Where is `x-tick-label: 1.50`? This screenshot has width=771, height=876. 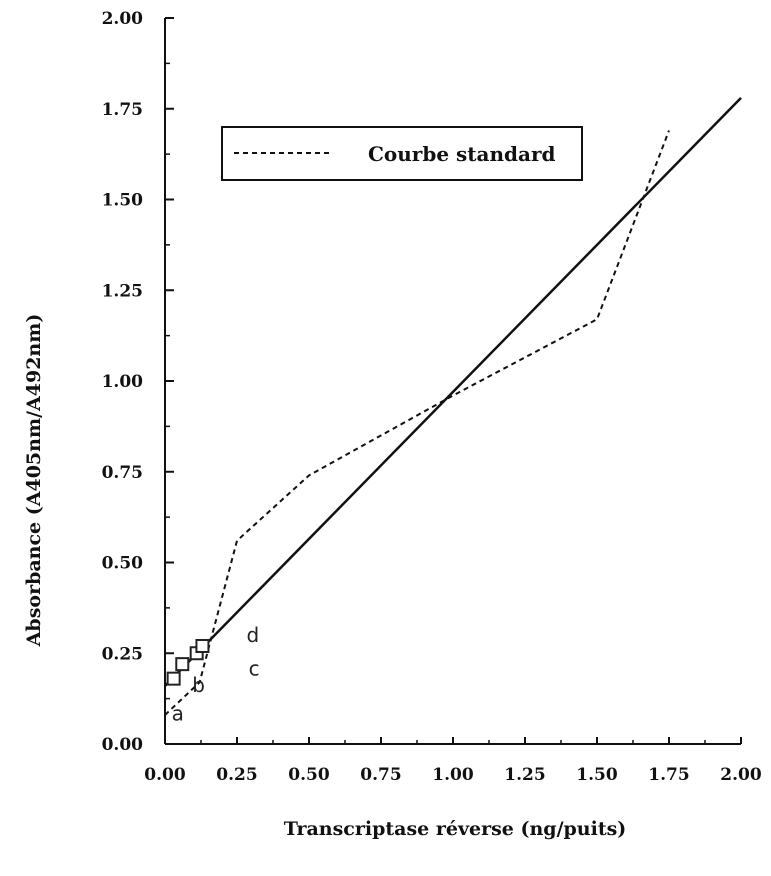
x-tick-label: 1.50 is located at coordinates (597, 775).